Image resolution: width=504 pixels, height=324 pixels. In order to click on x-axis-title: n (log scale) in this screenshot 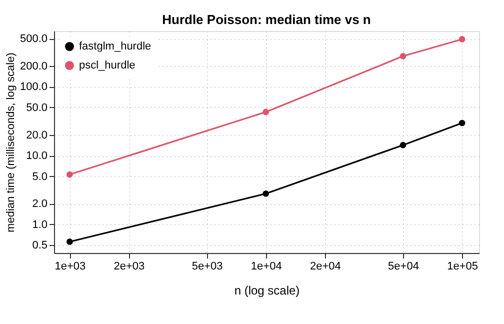, I will do `click(267, 291)`.